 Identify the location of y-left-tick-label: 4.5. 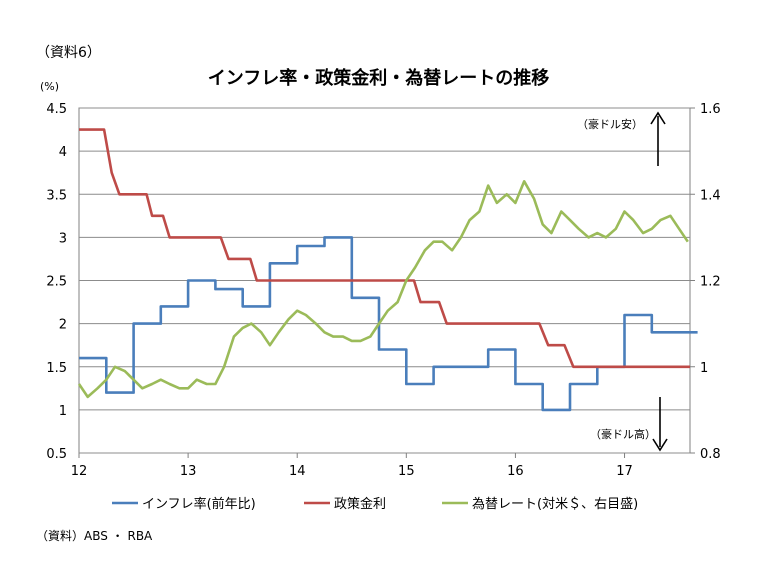
(56, 109).